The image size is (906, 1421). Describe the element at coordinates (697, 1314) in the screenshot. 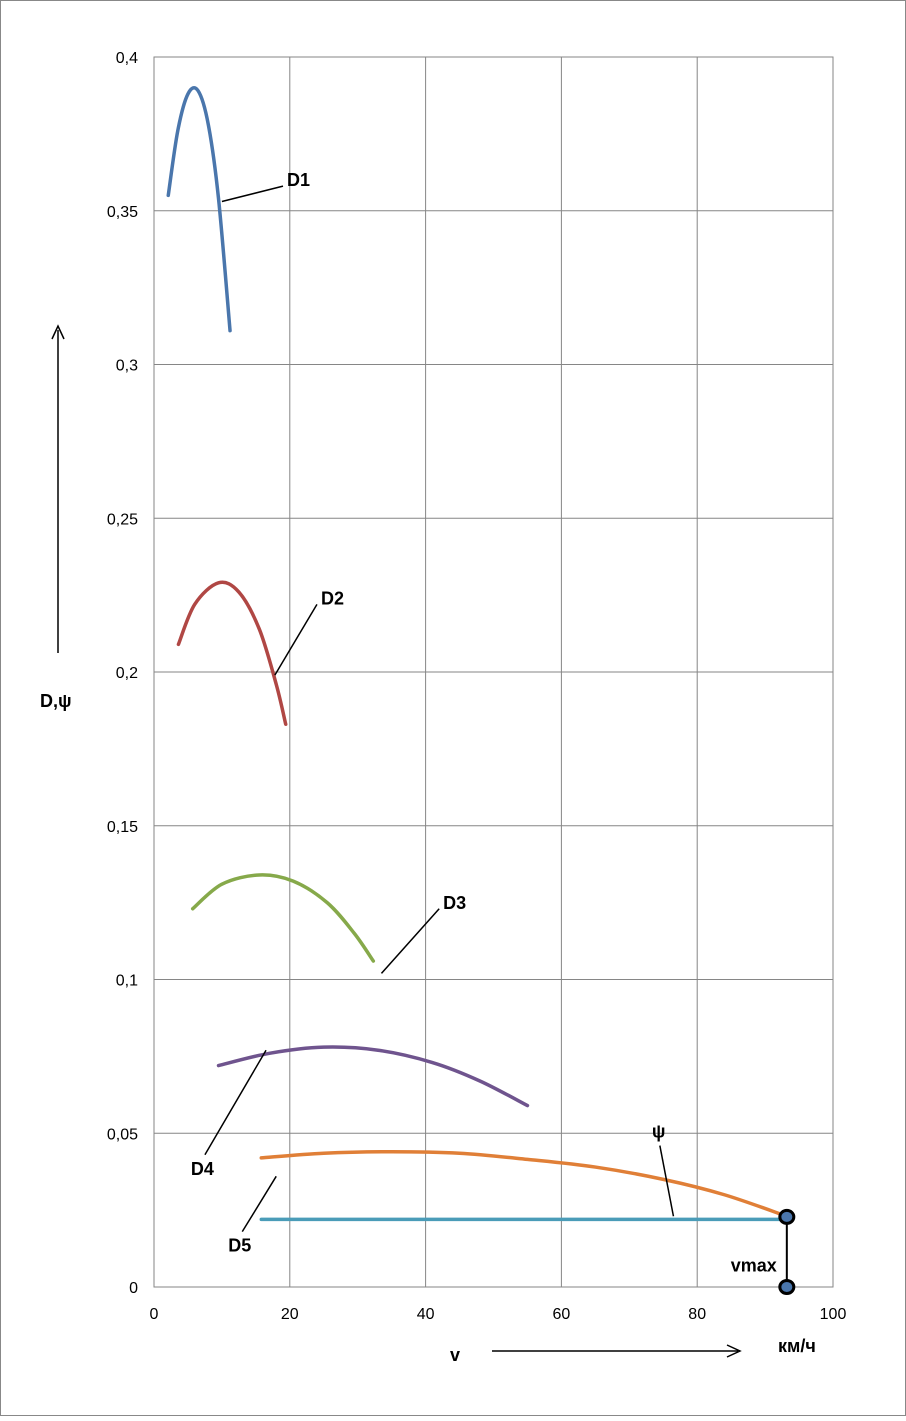

I see `x-tick-label: 80` at that location.